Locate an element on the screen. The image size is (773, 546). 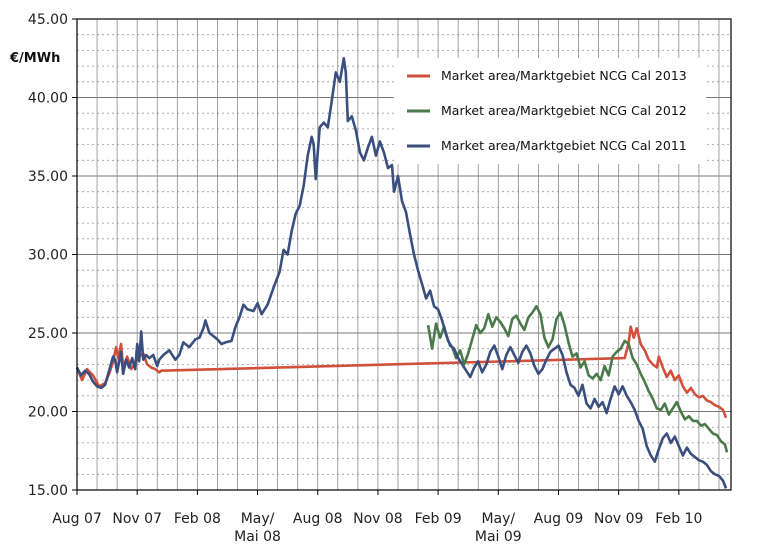
x-tick-label: Aug 07 is located at coordinates (77, 519).